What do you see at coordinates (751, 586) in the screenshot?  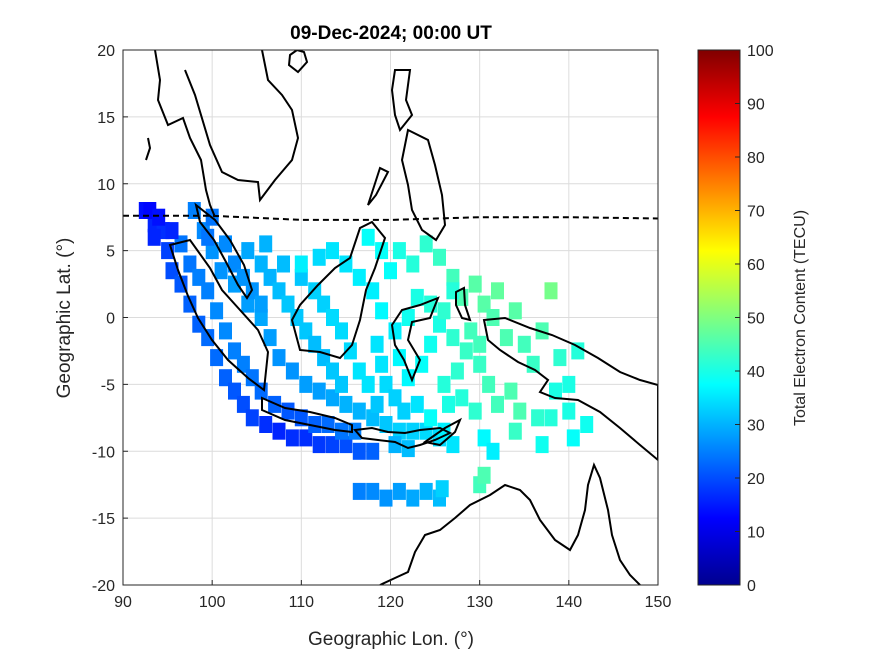 I see `colorbar-tick-label: 0` at bounding box center [751, 586].